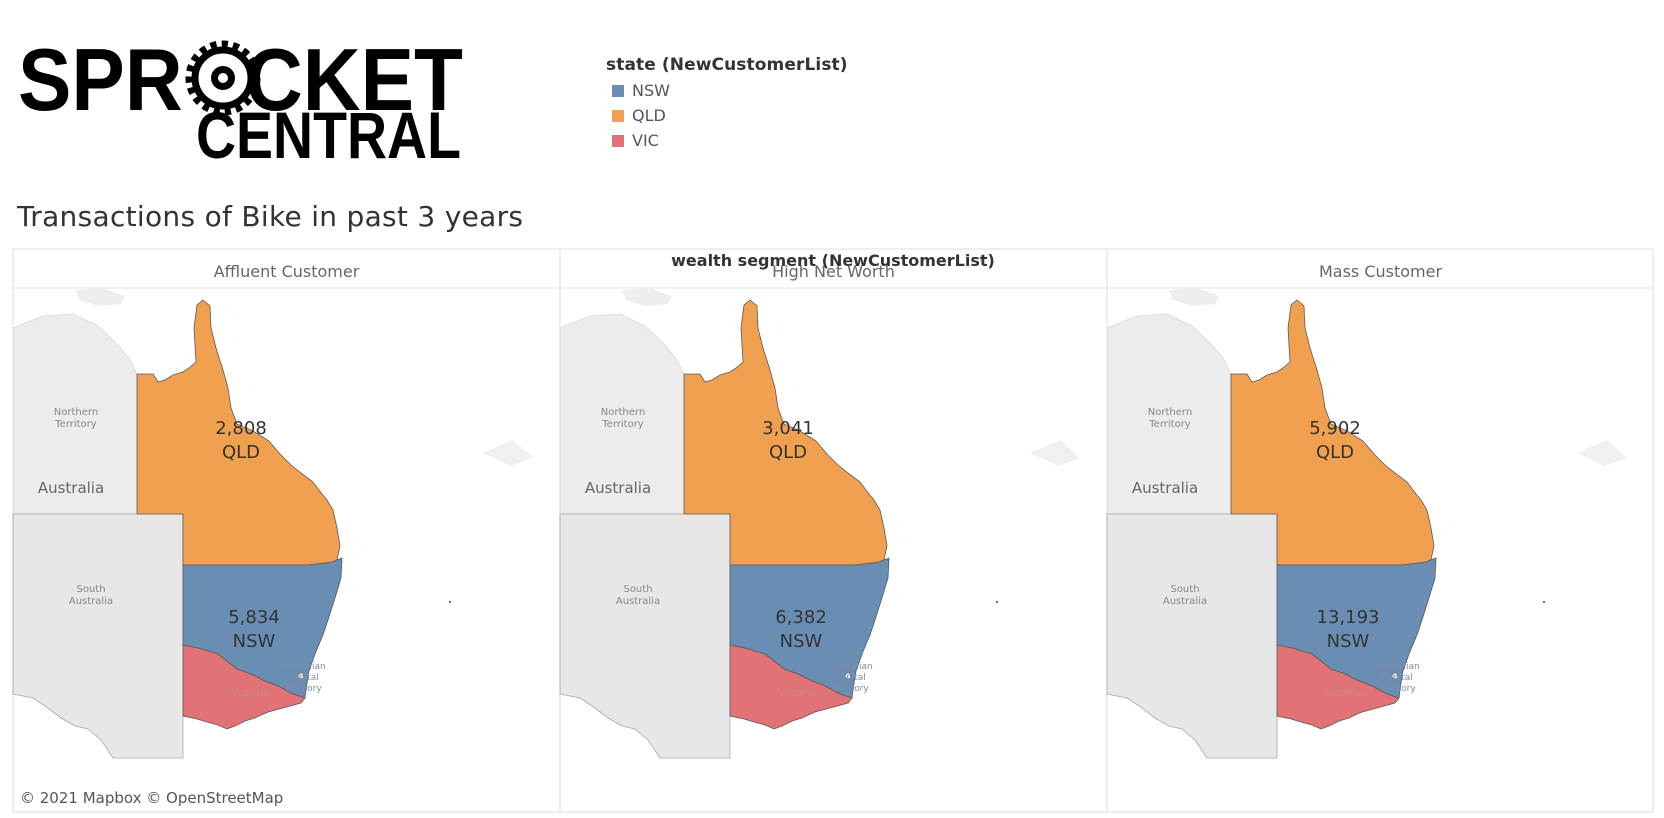 The image size is (1664, 818). What do you see at coordinates (727, 115) in the screenshot?
I see `legend-item-qld: QLD` at bounding box center [727, 115].